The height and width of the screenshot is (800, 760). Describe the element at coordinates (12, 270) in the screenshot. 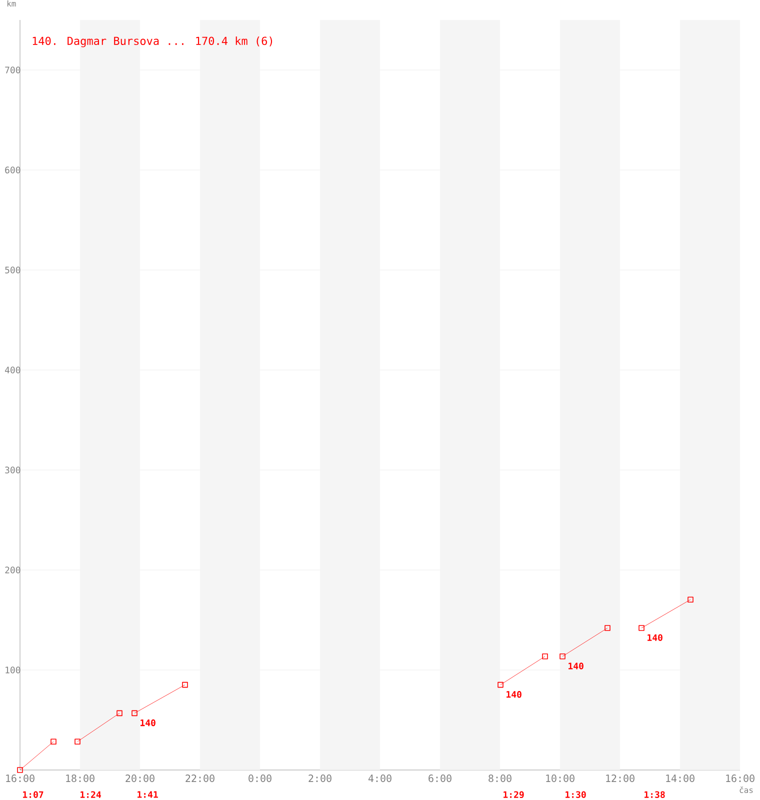

I see `y-tick-label: 500` at that location.